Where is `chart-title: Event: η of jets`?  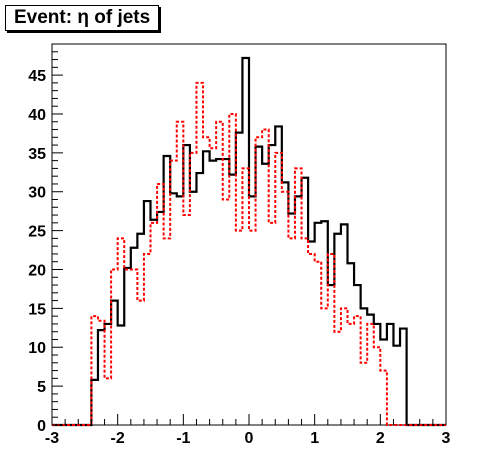
chart-title: Event: η of jets is located at coordinates (82, 18).